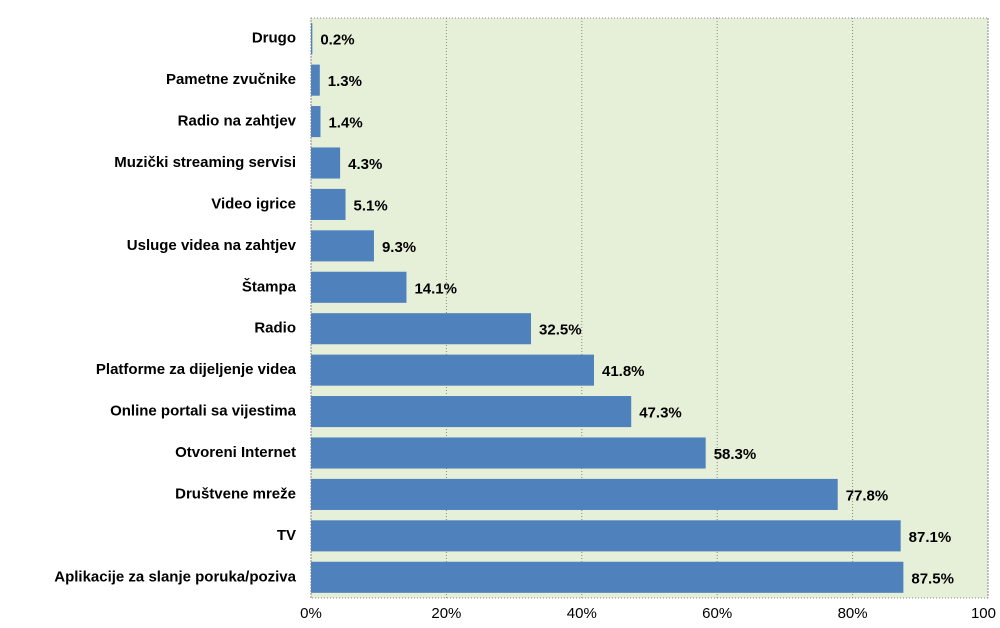 The image size is (1000, 628). Describe the element at coordinates (237, 121) in the screenshot. I see `y-tick-label: Radio na zahtjev` at that location.